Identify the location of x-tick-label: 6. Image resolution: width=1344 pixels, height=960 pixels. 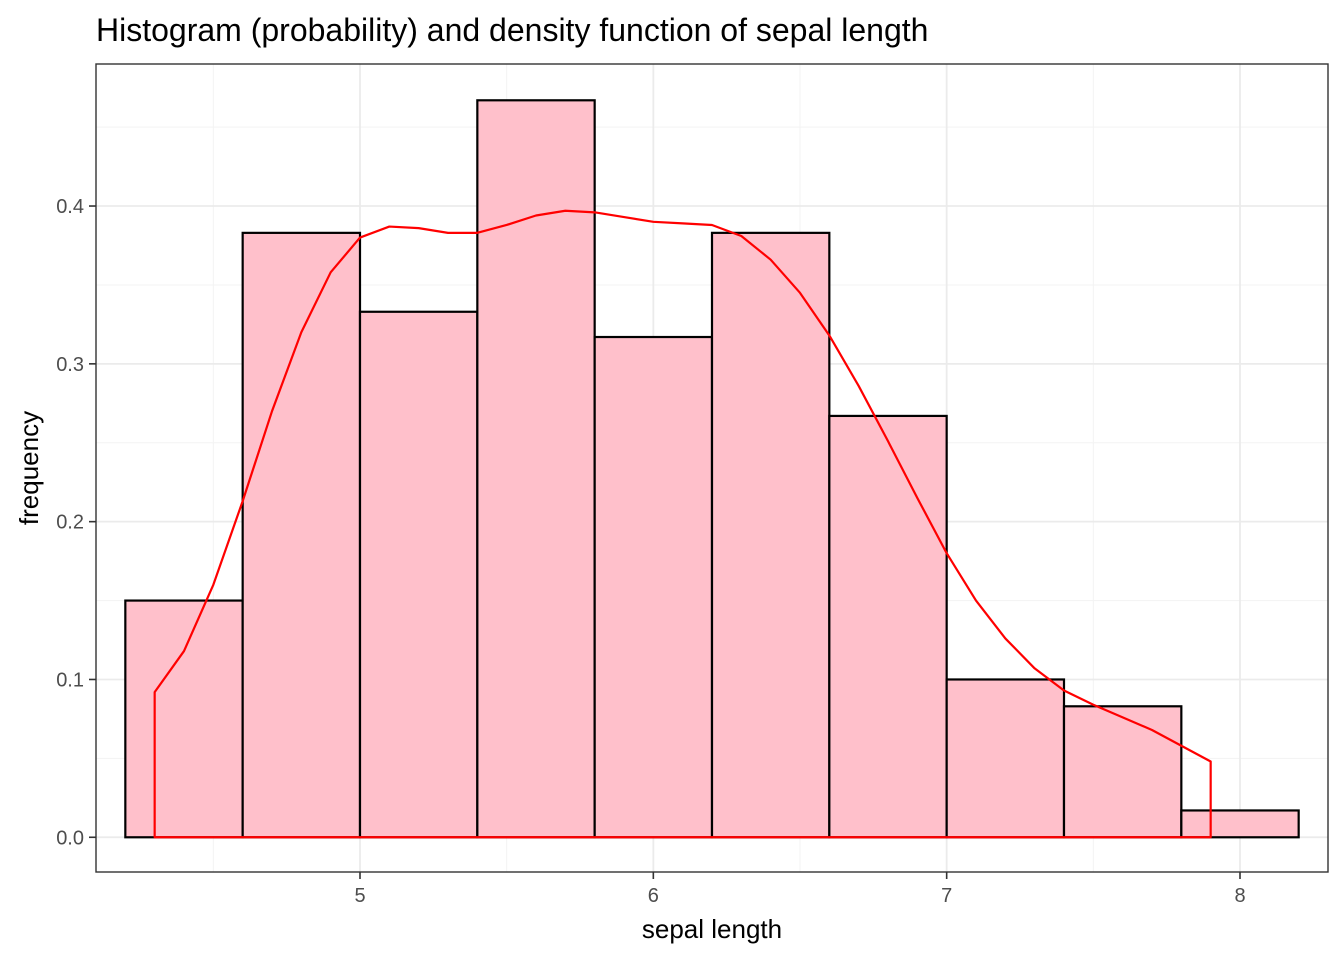
(653, 896).